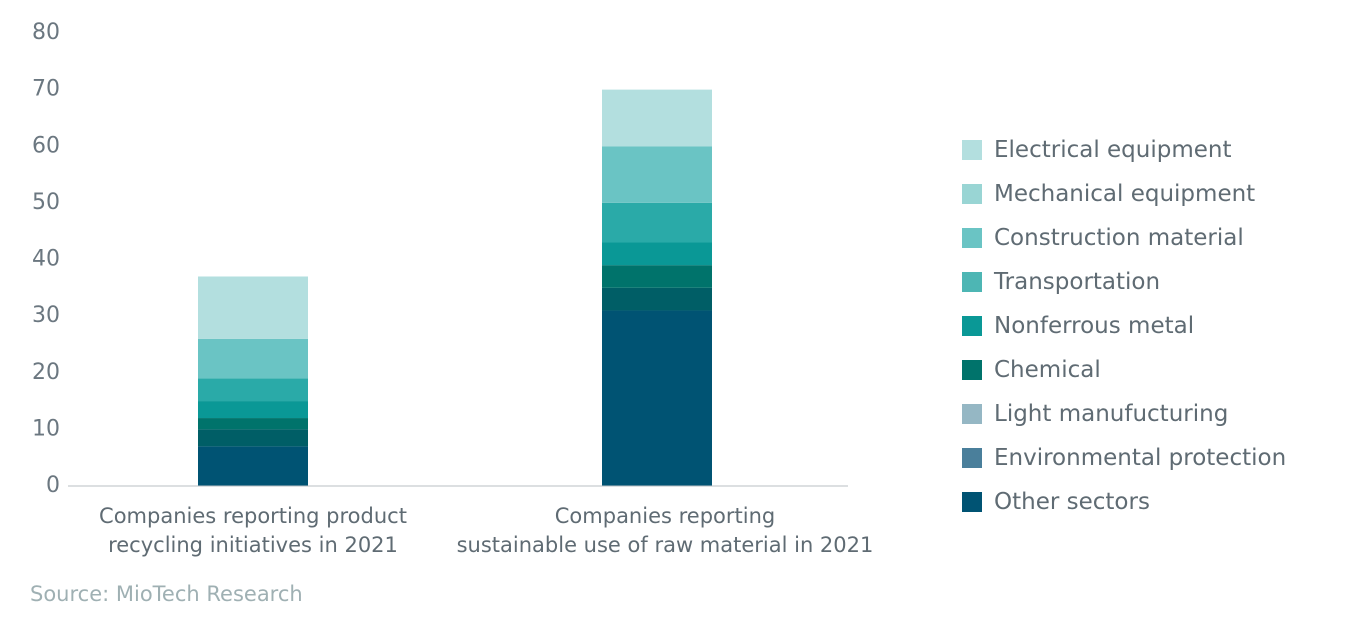 The width and height of the screenshot is (1356, 623). I want to click on legend-item-light-manufucturing: Light manufucturing, so click(1124, 414).